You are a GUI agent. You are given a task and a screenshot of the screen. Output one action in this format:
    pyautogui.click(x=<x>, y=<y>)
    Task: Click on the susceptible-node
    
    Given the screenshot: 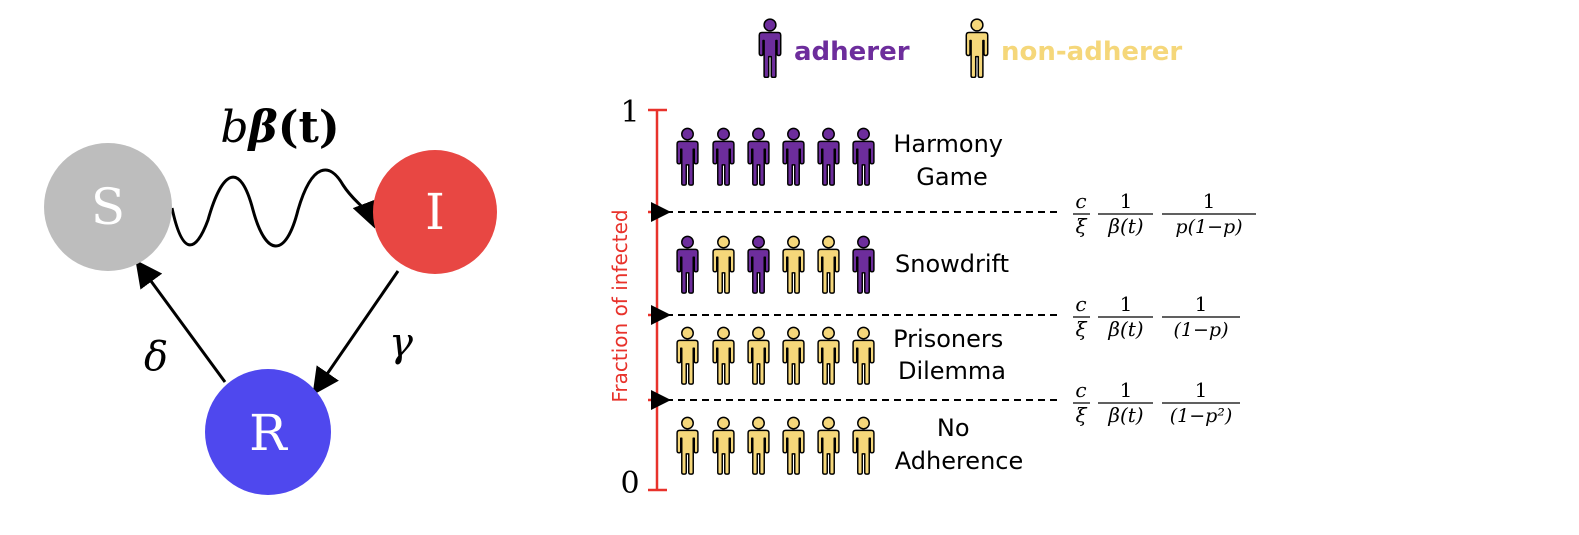 What is the action you would take?
    pyautogui.click(x=108, y=207)
    